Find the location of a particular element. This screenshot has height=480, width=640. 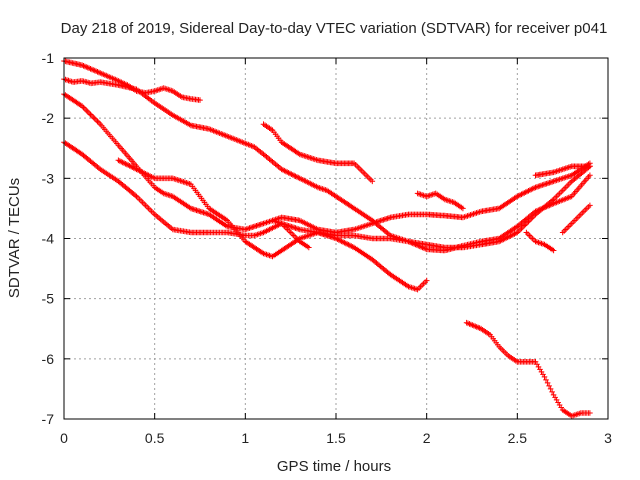

x-tick-label: 1 is located at coordinates (245, 438).